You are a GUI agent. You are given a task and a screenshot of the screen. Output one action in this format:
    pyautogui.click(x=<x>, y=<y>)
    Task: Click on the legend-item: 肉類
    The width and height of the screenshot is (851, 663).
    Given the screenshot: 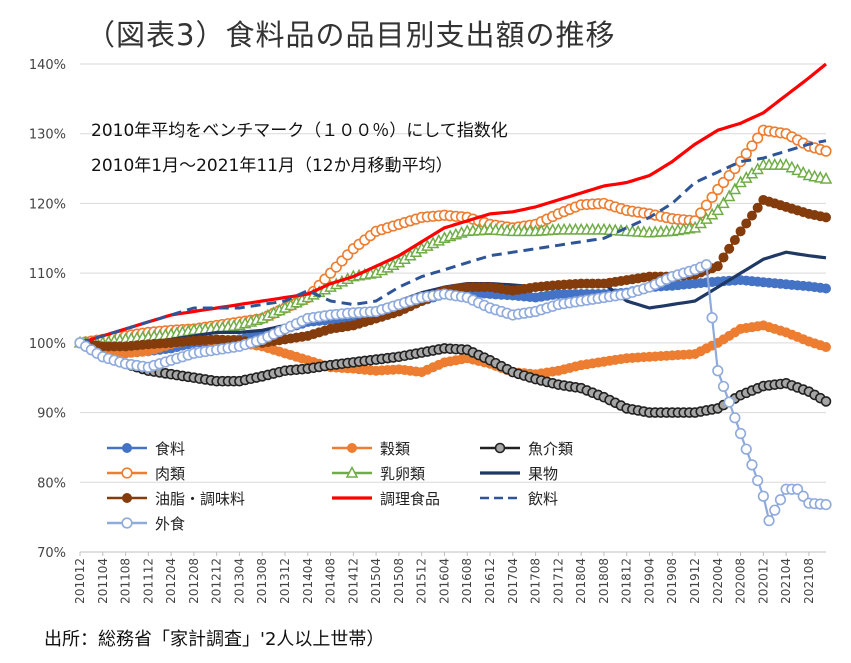 What is the action you would take?
    pyautogui.click(x=146, y=474)
    